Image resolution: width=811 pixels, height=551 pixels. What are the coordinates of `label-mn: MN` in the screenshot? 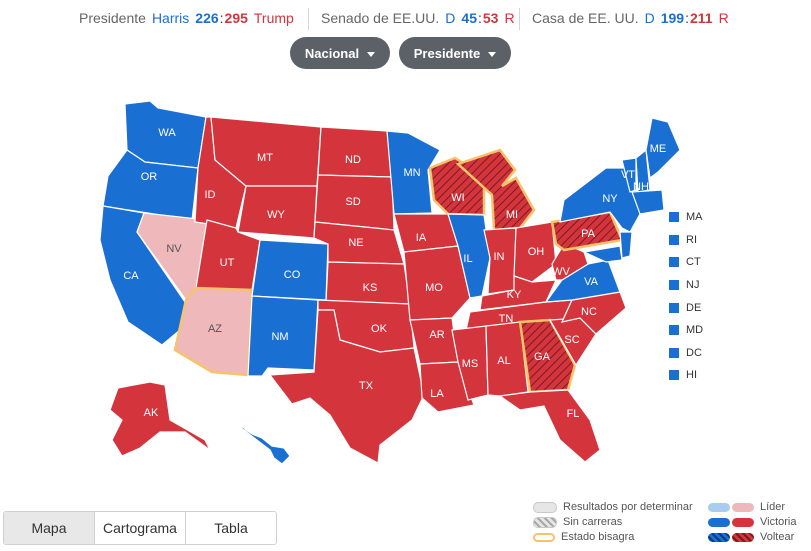 It's located at (411, 173).